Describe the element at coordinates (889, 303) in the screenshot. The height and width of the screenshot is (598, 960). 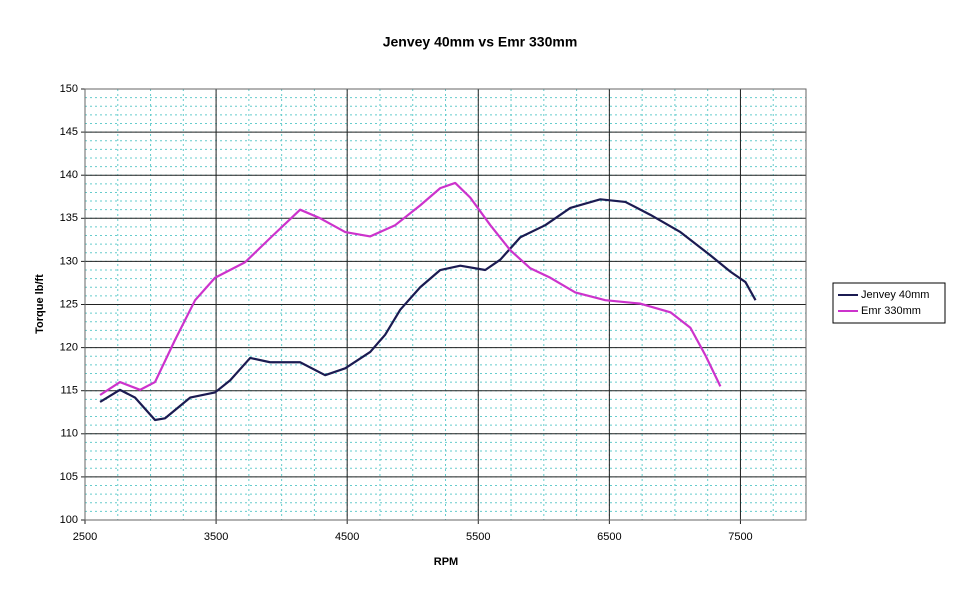
I see `legend-box` at that location.